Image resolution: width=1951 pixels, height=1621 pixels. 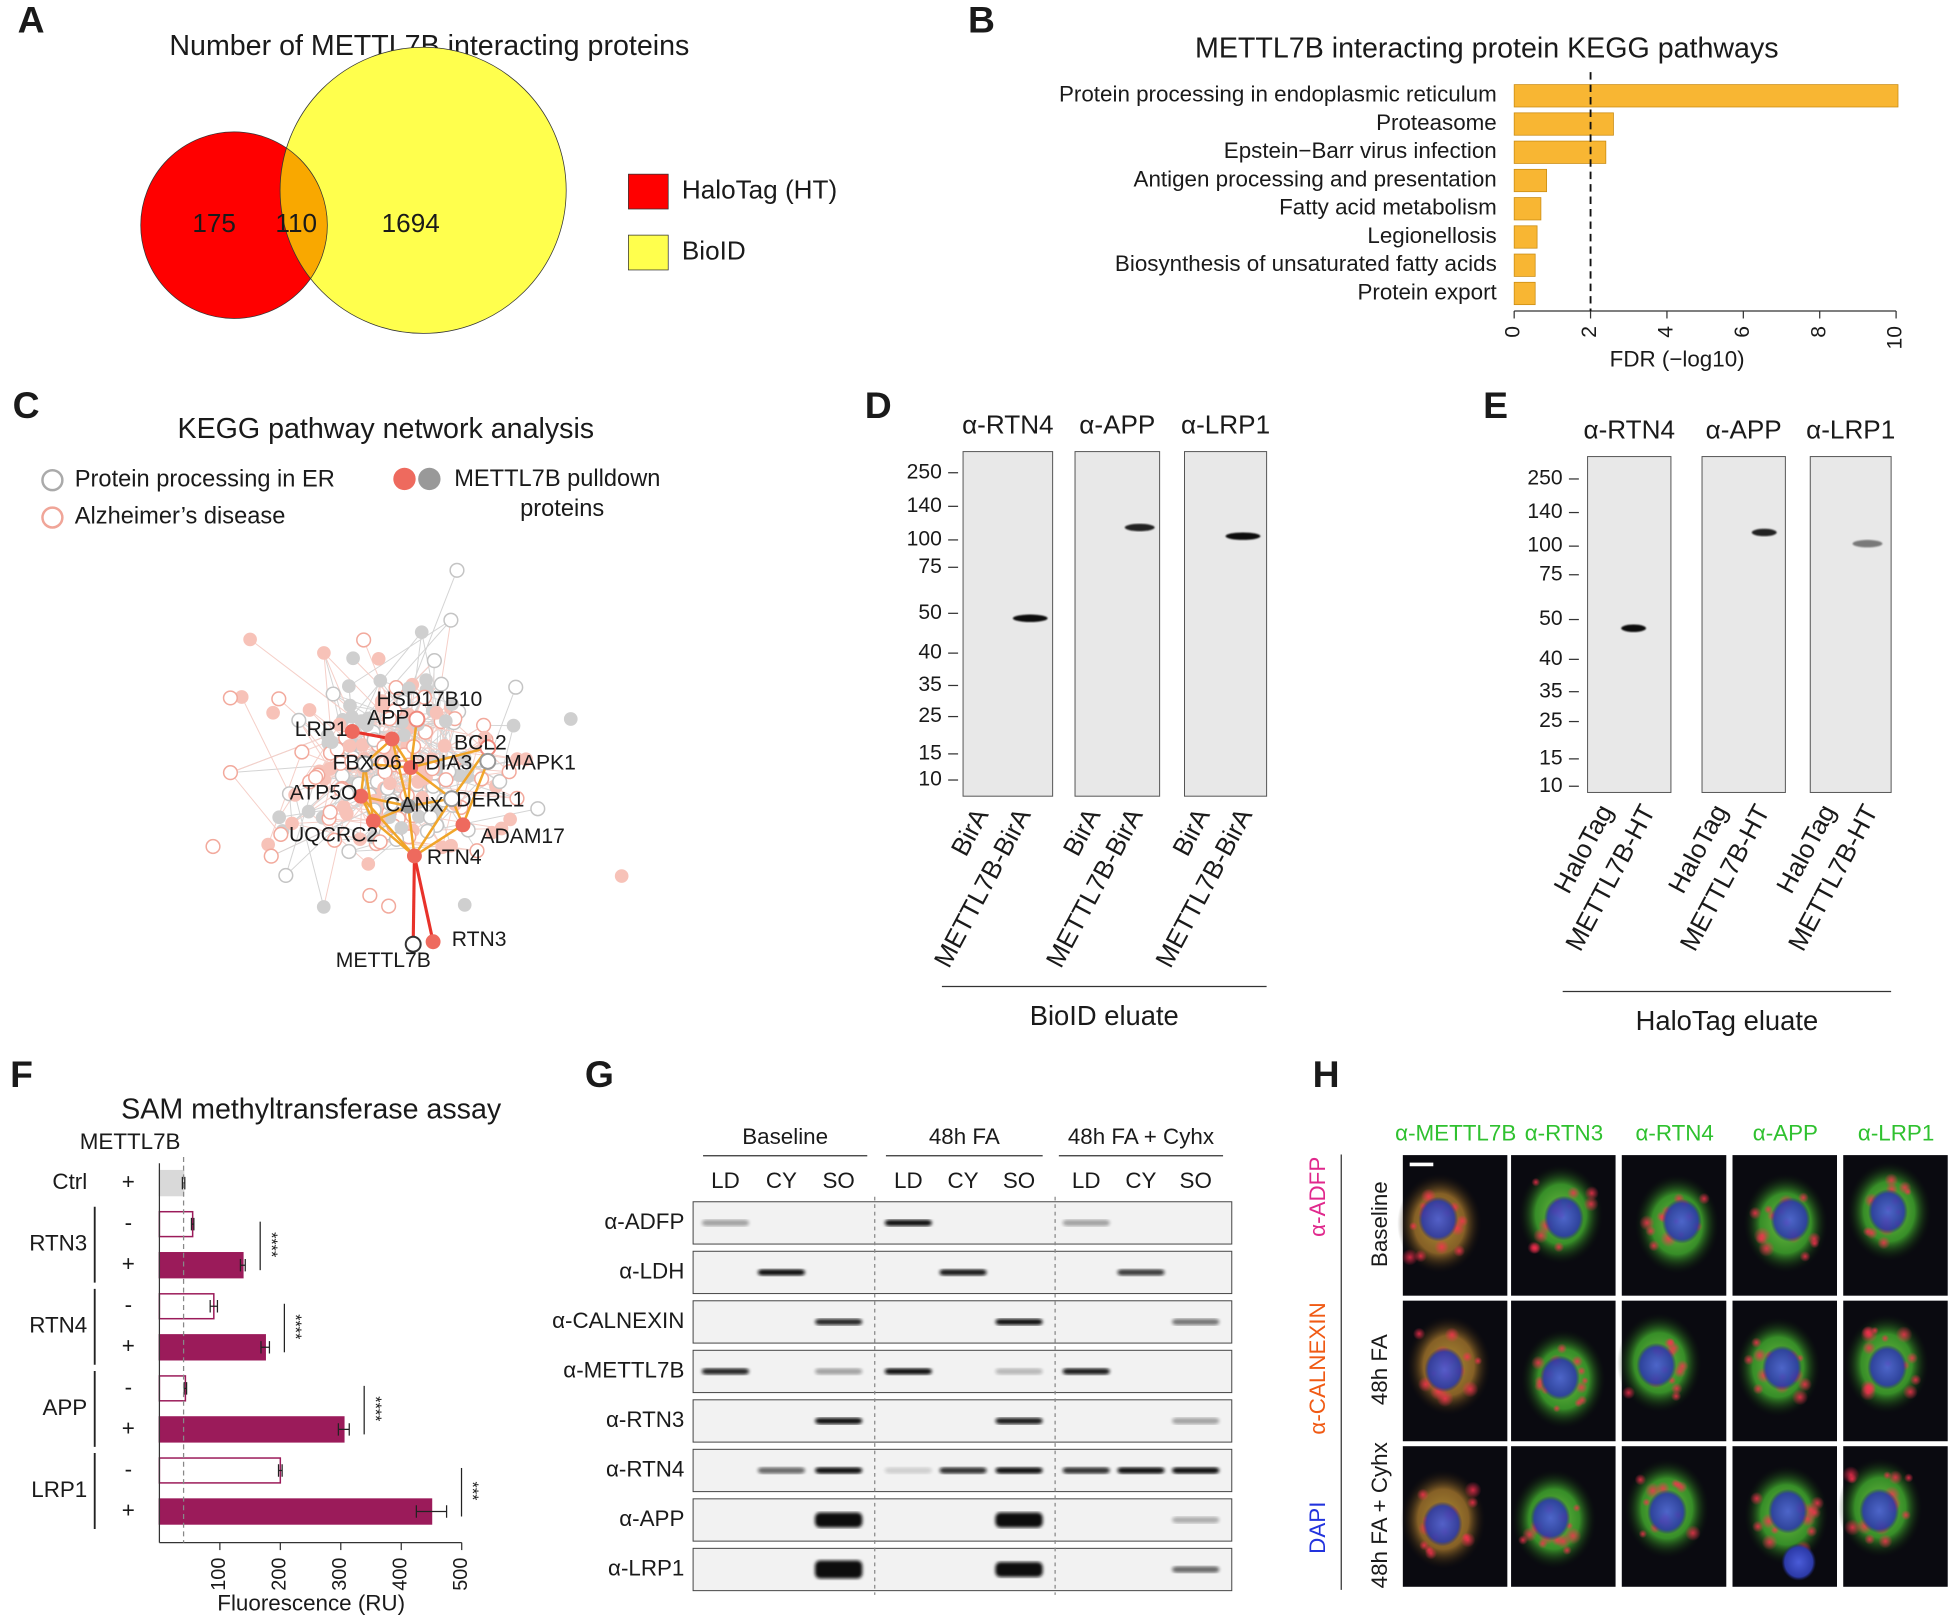 What do you see at coordinates (930, 566) in the screenshot?
I see `ladder-label: 75` at bounding box center [930, 566].